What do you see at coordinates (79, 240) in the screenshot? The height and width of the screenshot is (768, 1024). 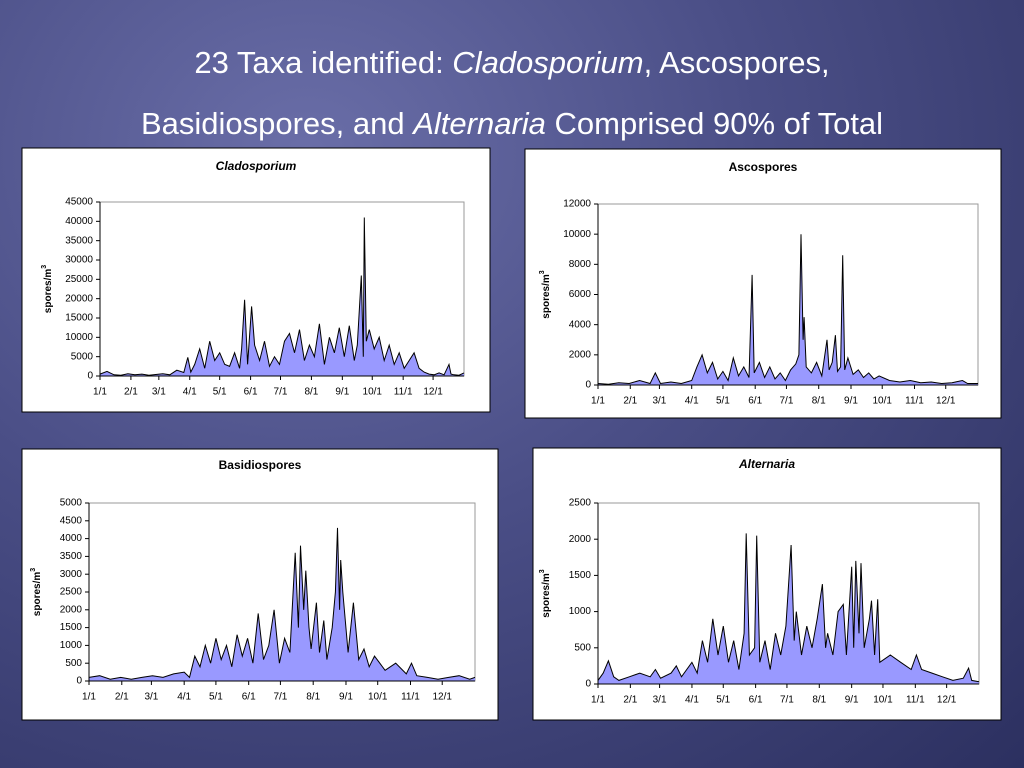 I see `y-tick-label: 35000` at bounding box center [79, 240].